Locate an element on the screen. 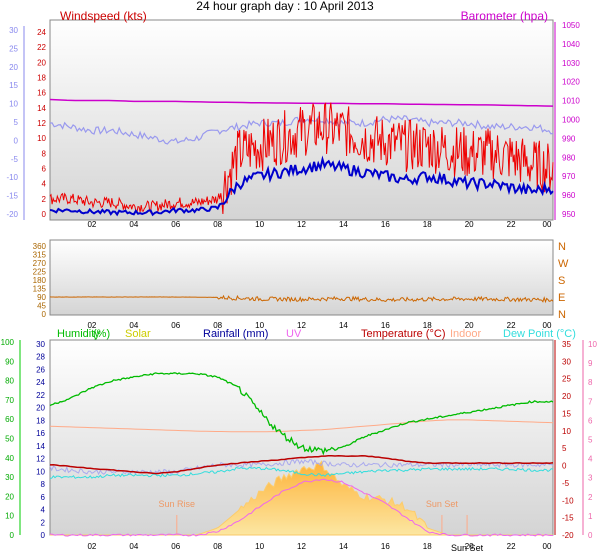 This screenshot has height=555, width=600. rainfall-tick-label: 0 is located at coordinates (43, 535).